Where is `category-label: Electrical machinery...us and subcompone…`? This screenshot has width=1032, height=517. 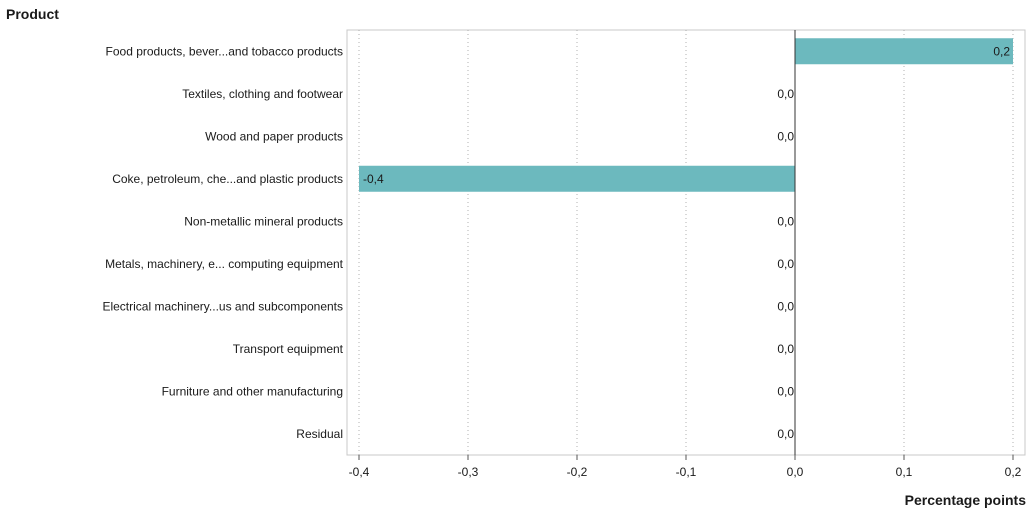 category-label: Electrical machinery...us and subcompone… is located at coordinates (222, 306).